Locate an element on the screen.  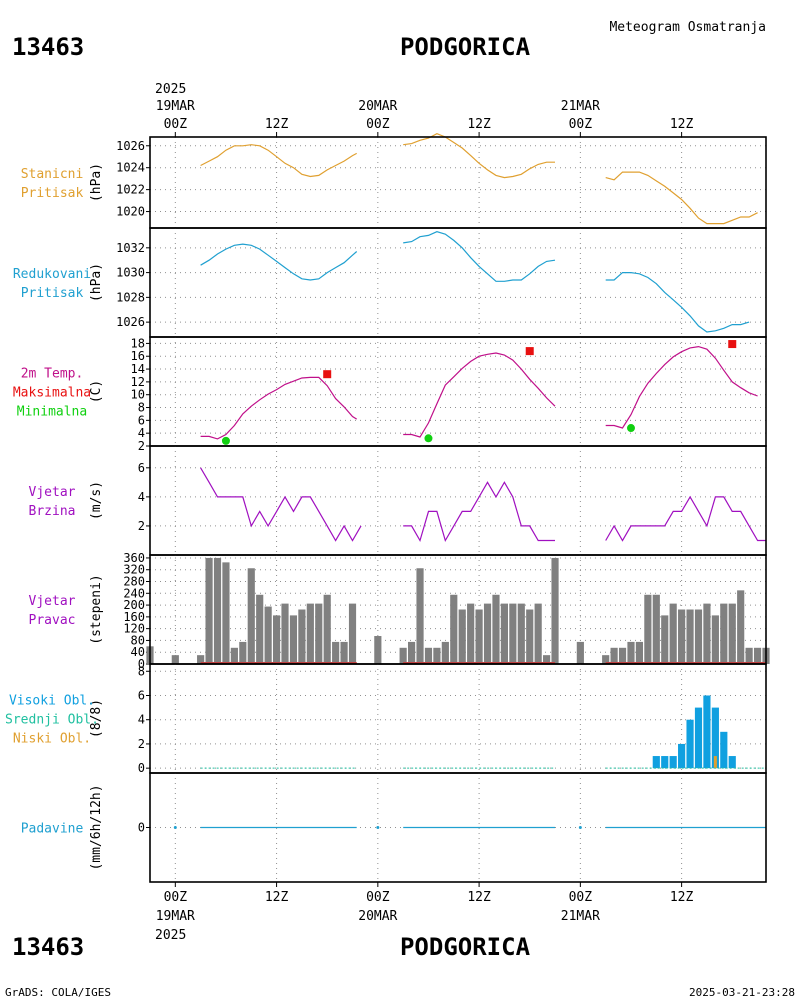
max-temp-marker is located at coordinates (732, 344).